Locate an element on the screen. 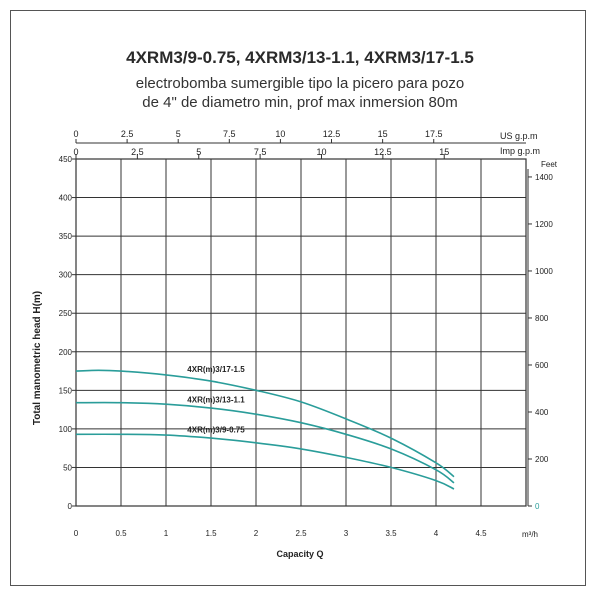  right-axis-label: Feet is located at coordinates (549, 164).